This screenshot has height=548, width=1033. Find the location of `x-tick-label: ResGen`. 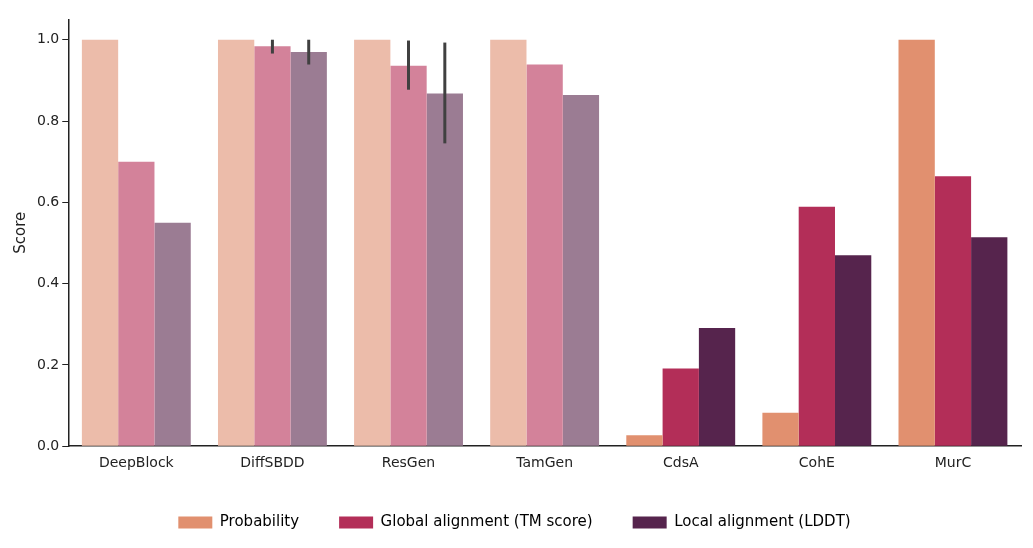

x-tick-label: ResGen is located at coordinates (408, 462).